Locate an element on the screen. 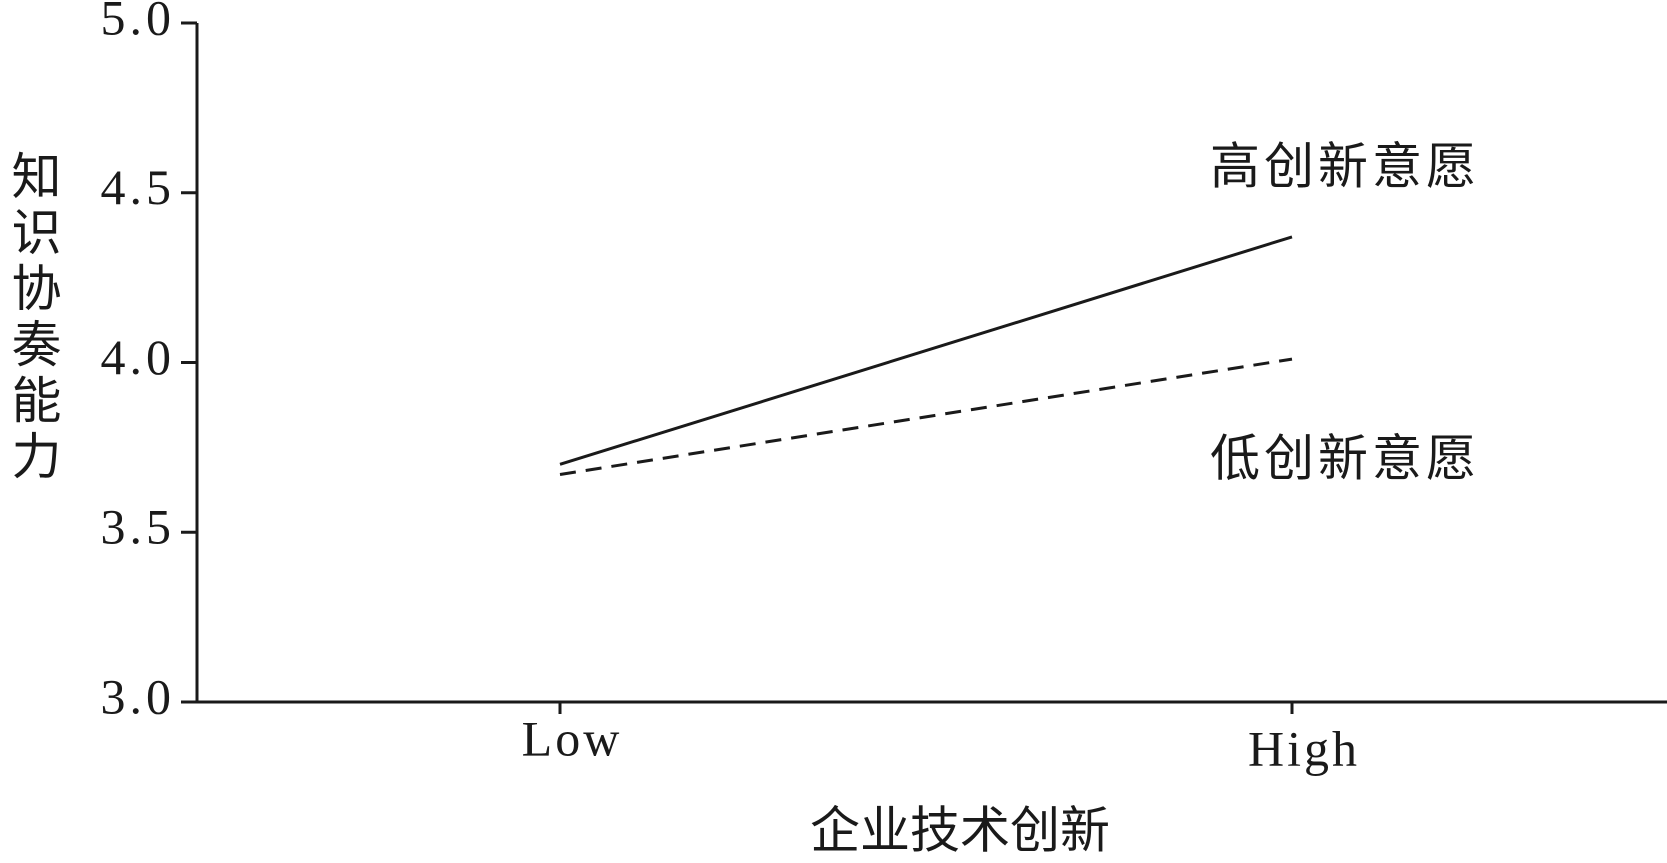  y-tick-label: 4.5 is located at coordinates (138, 187).